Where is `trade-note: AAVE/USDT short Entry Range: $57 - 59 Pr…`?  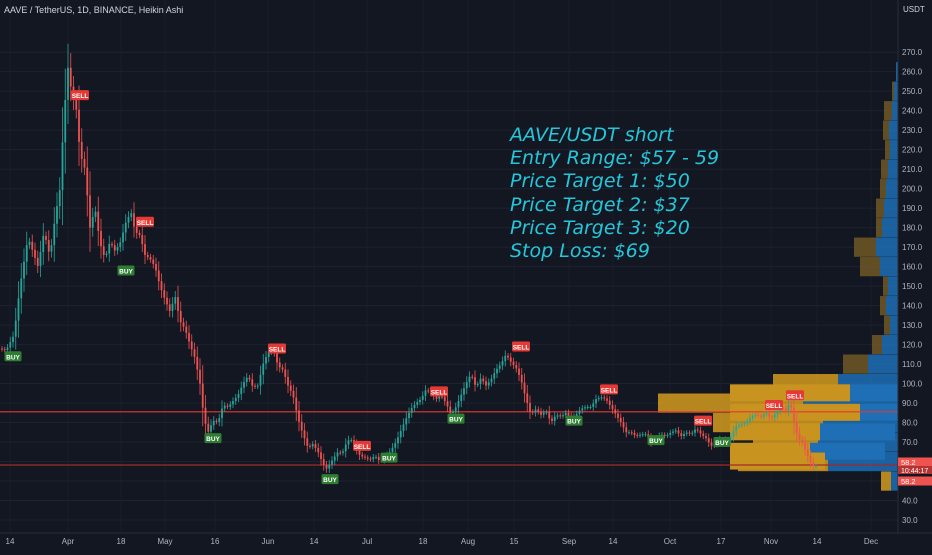 trade-note: AAVE/USDT short Entry Range: $57 - 59 Pr… is located at coordinates (614, 193).